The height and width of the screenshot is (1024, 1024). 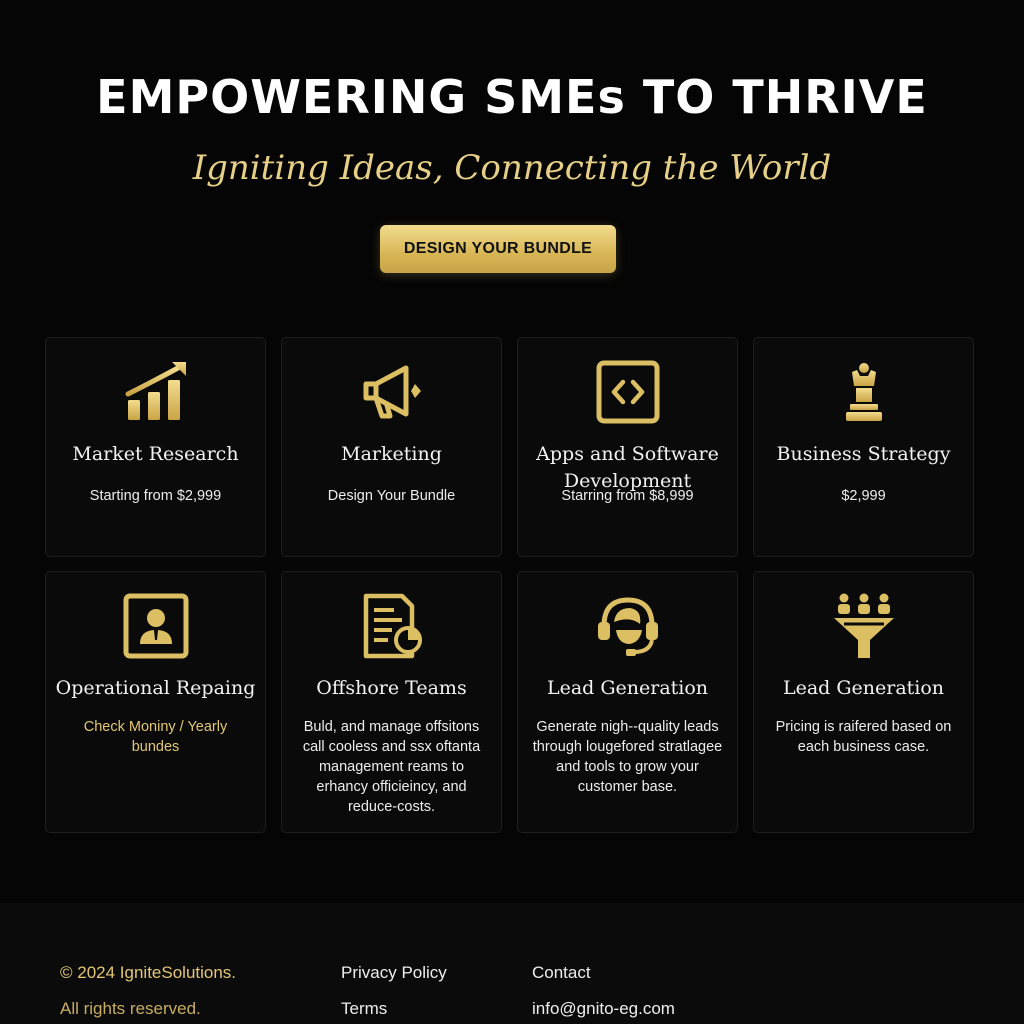 What do you see at coordinates (863, 392) in the screenshot?
I see `chess-piece-icon` at bounding box center [863, 392].